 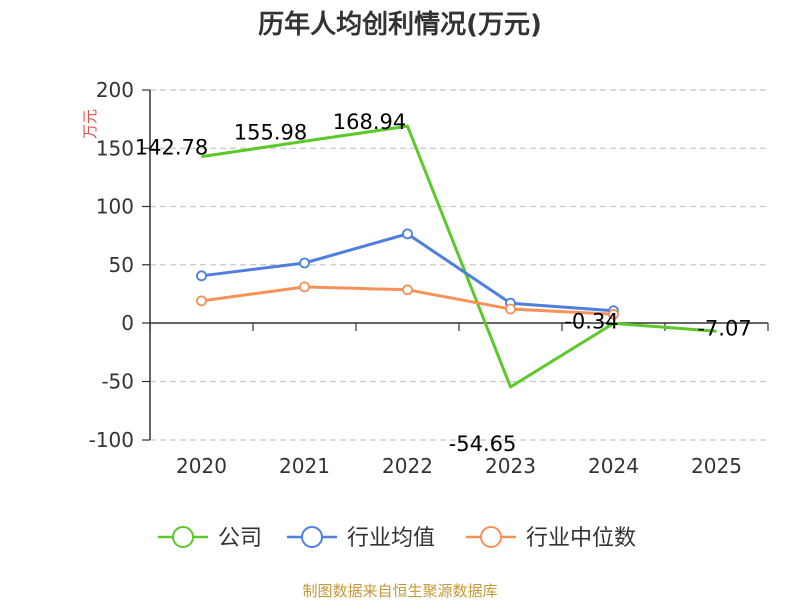 What do you see at coordinates (111, 440) in the screenshot?
I see `y-tick-label: -100` at bounding box center [111, 440].